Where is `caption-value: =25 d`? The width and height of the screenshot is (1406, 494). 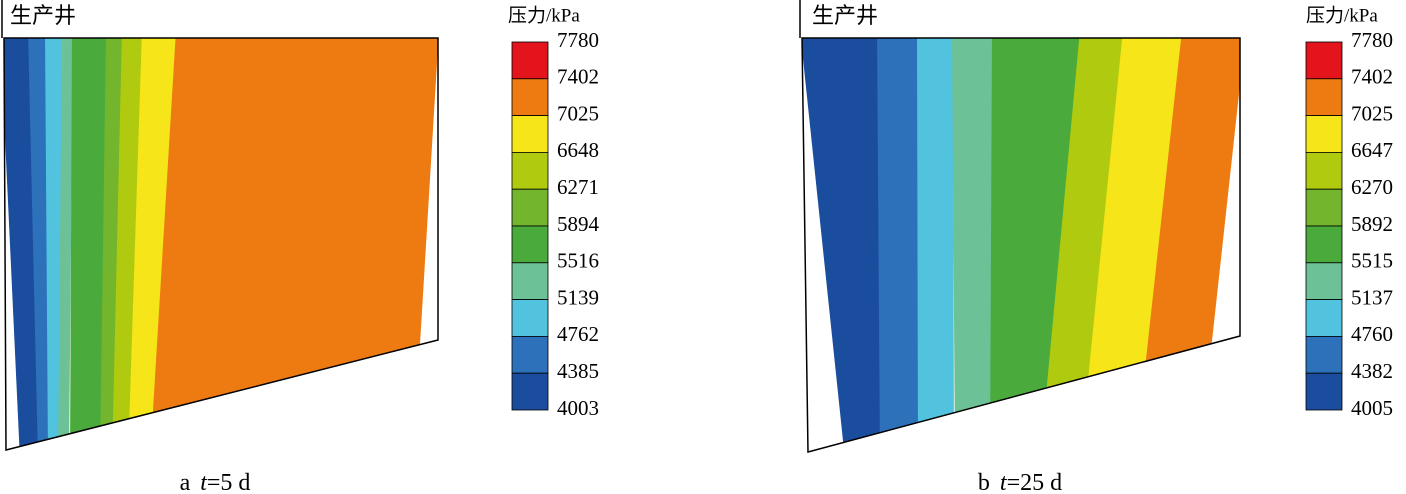 caption-value: =25 d is located at coordinates (1035, 482).